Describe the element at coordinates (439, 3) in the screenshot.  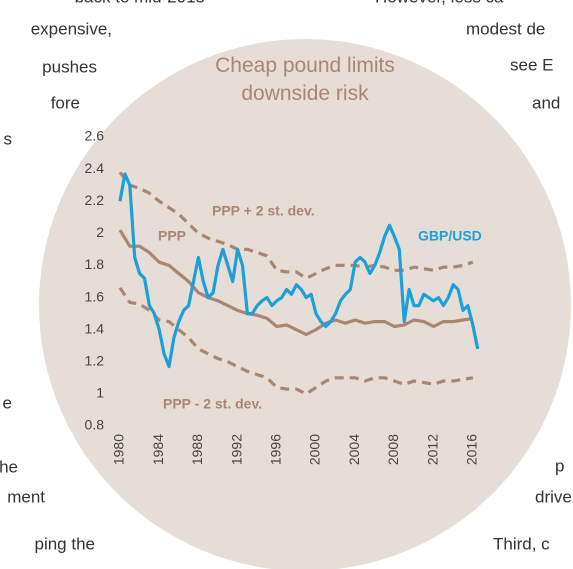
I see `body-text: However, less ca` at that location.